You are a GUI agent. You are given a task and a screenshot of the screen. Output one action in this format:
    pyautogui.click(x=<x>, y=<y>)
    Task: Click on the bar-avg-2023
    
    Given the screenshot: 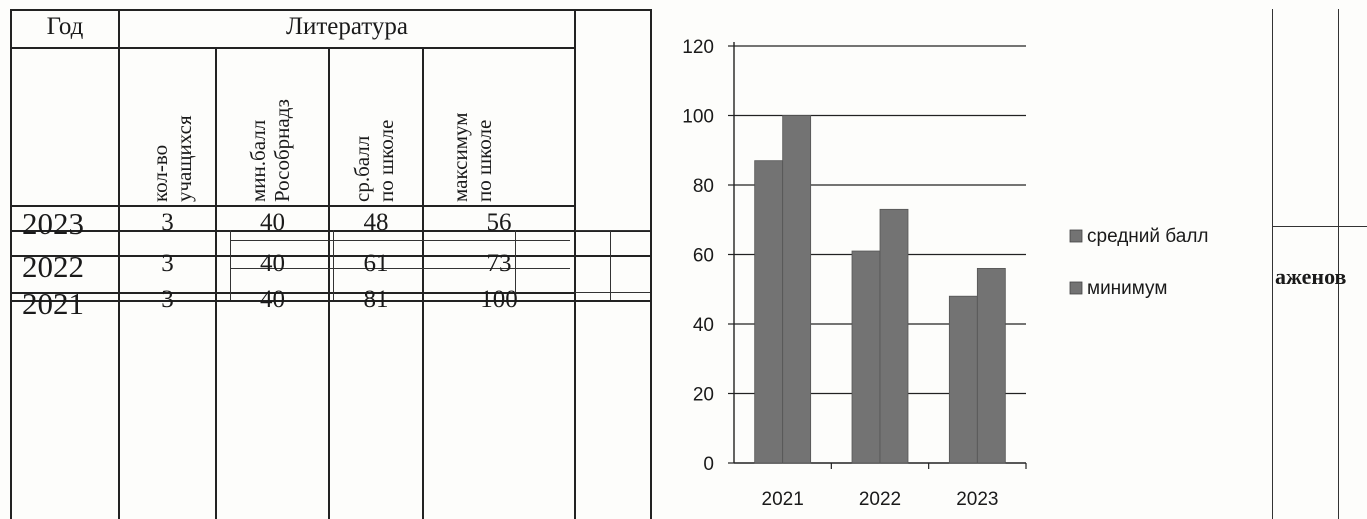 What is the action you would take?
    pyautogui.click(x=963, y=379)
    